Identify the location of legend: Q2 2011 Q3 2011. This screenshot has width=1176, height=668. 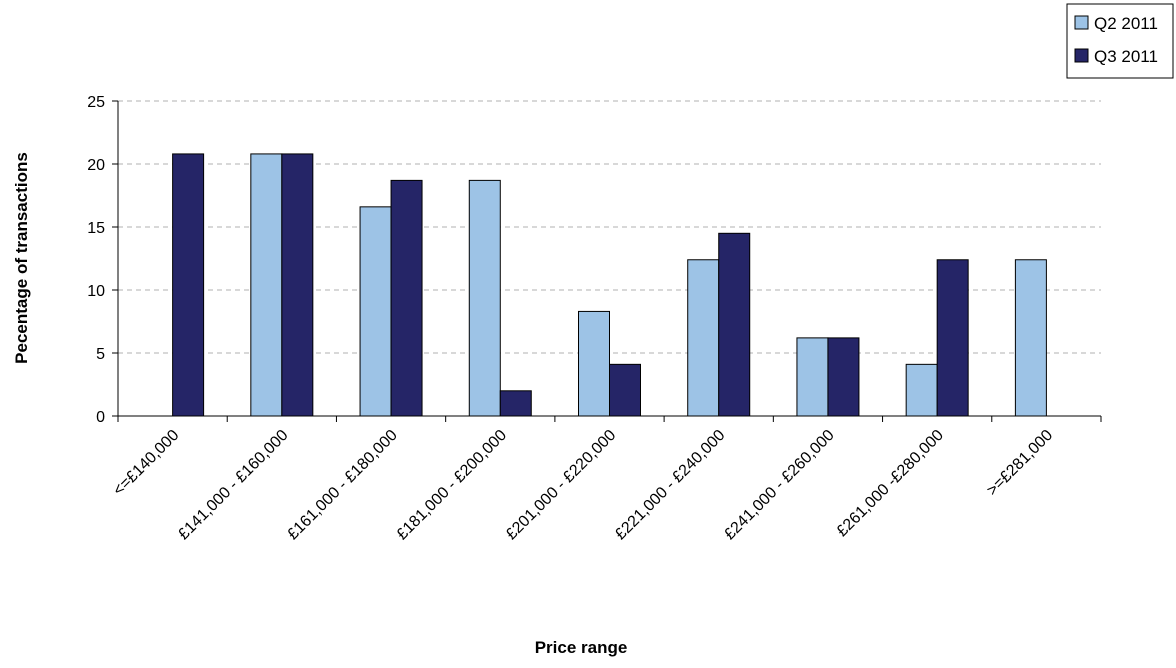
(1120, 41).